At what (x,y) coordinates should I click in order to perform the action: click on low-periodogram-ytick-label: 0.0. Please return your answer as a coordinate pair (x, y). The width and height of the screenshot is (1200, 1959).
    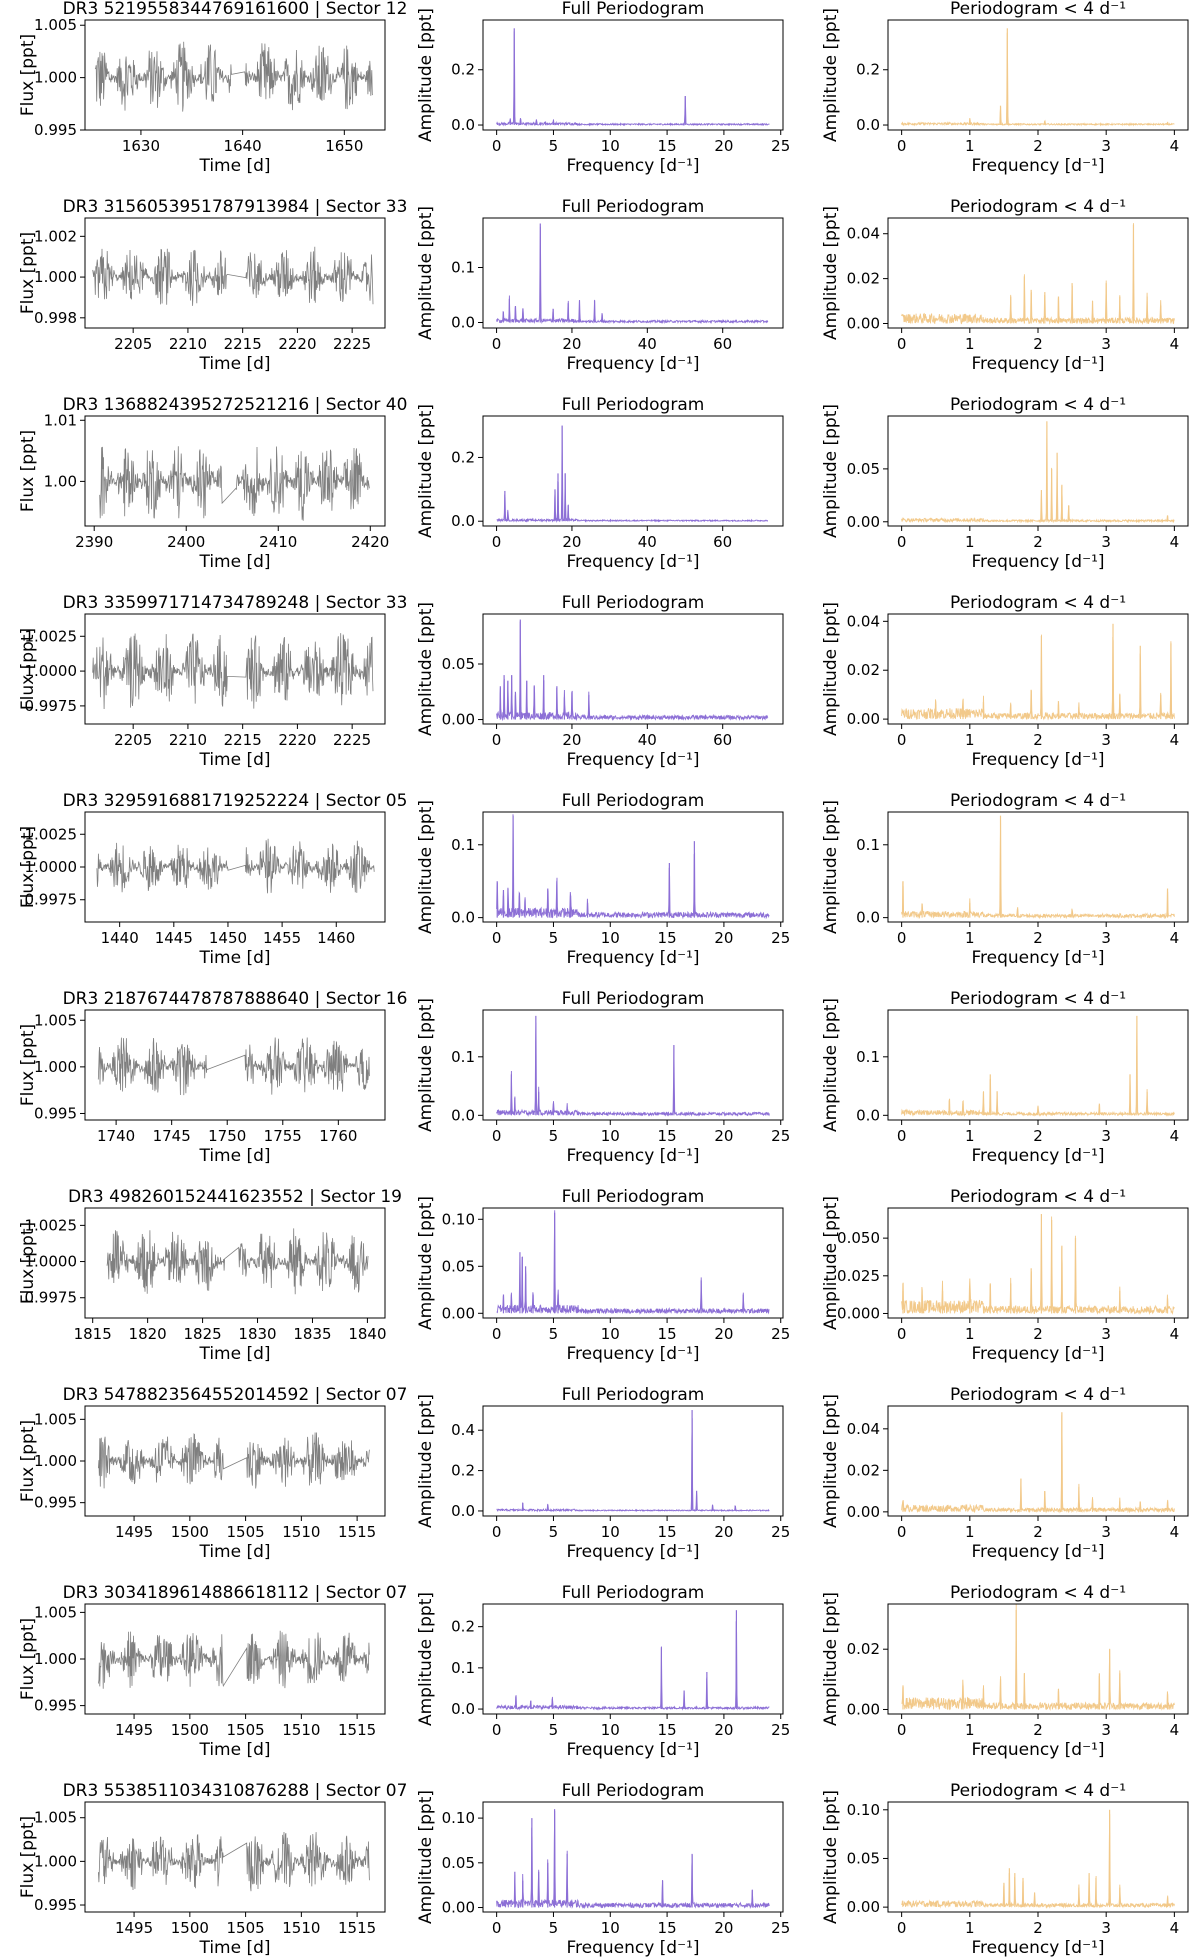
    Looking at the image, I should click on (868, 1115).